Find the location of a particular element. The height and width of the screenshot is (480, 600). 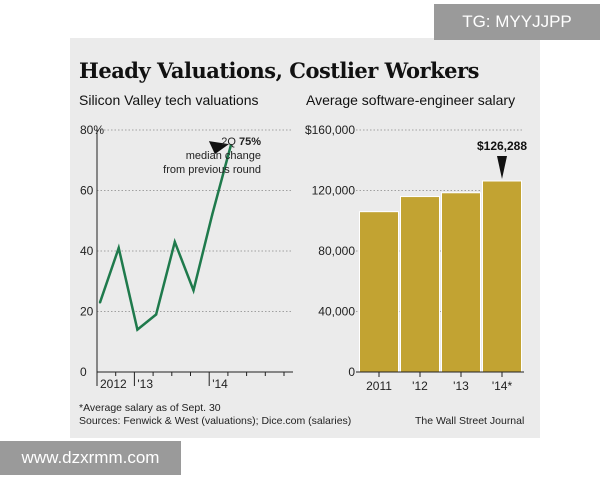

bar-value-pointer is located at coordinates (502, 167).